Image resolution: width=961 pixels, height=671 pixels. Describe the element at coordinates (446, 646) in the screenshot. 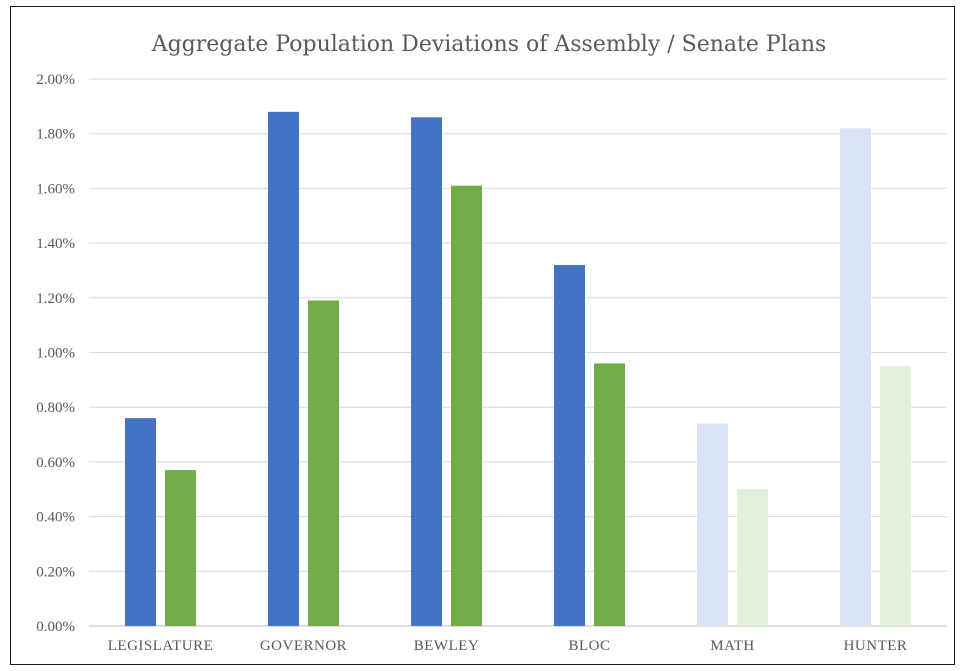

I see `x-category-label: BEWLEY` at that location.